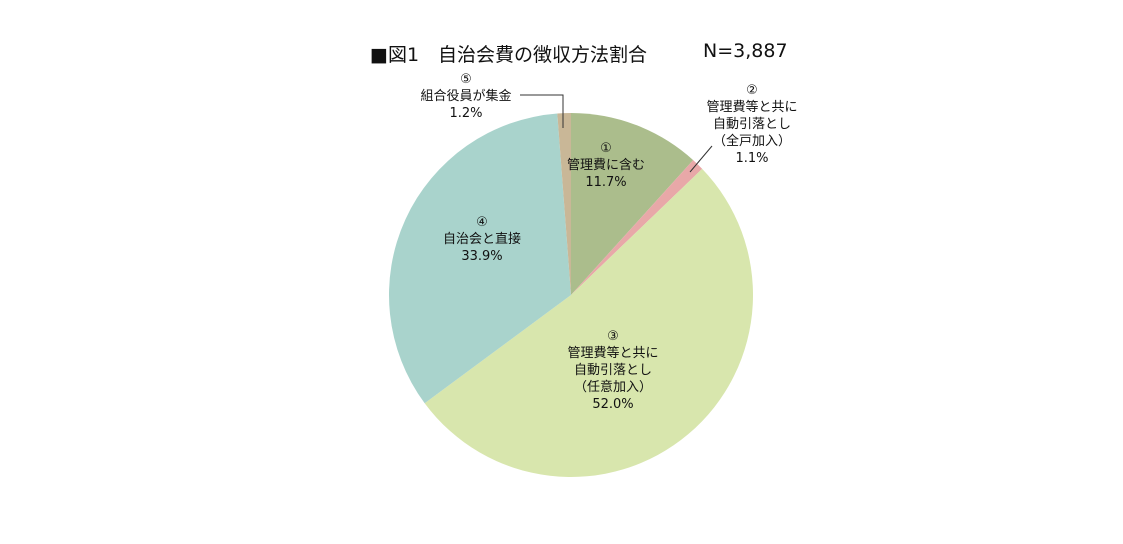 The height and width of the screenshot is (544, 1123). Describe the element at coordinates (752, 158) in the screenshot. I see `slice-value: 1.1%` at that location.